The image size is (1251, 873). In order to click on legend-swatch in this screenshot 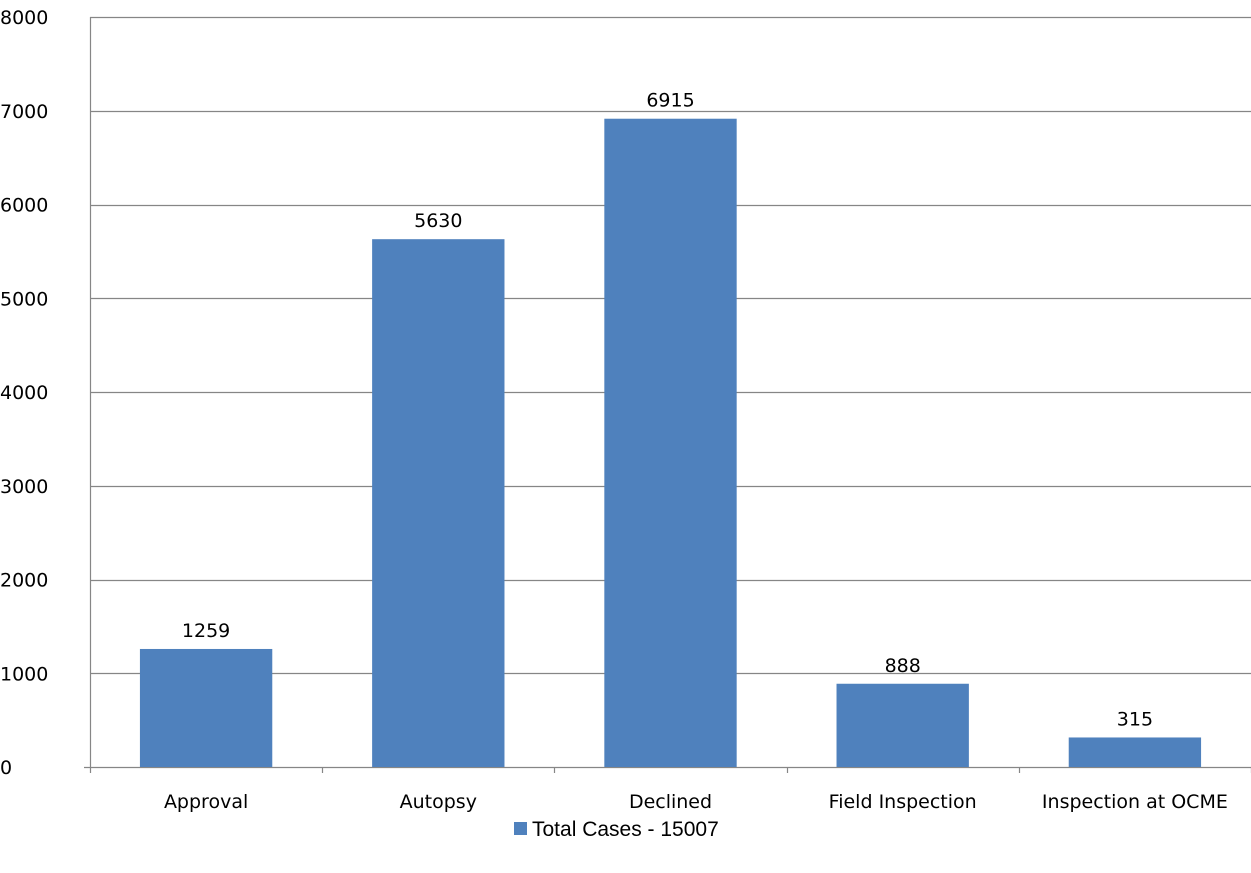, I will do `click(520, 828)`.